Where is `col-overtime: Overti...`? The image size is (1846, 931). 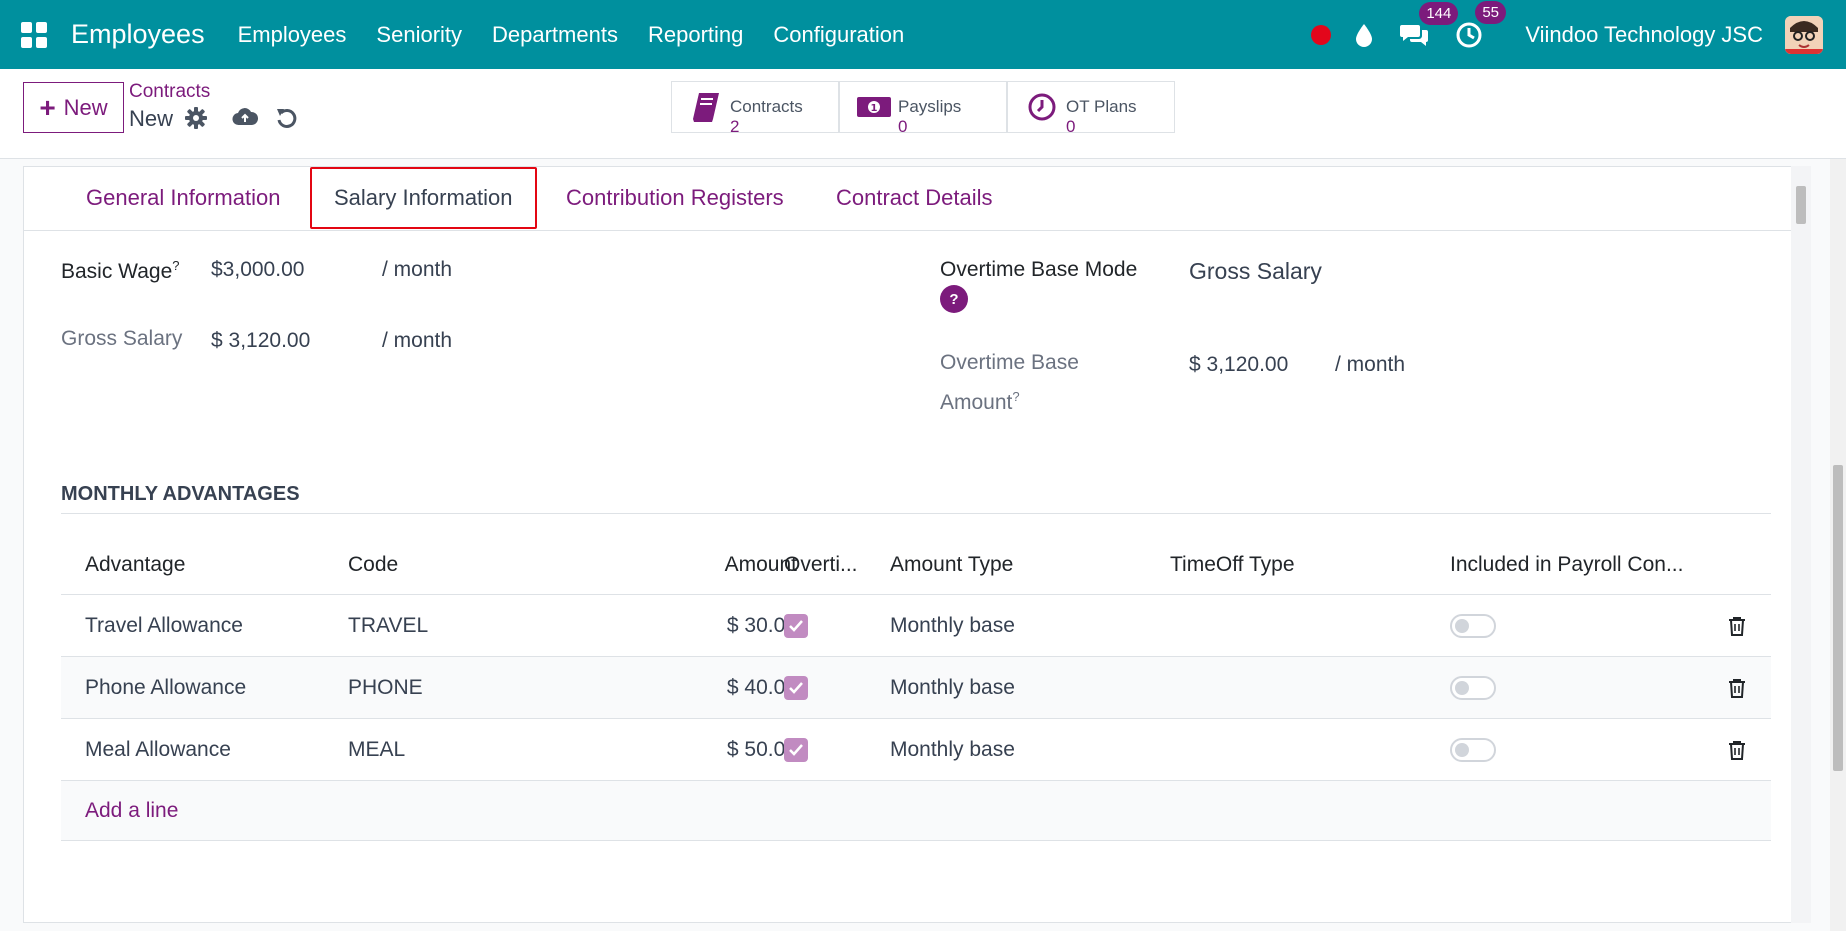
col-overtime: Overti... is located at coordinates (821, 564).